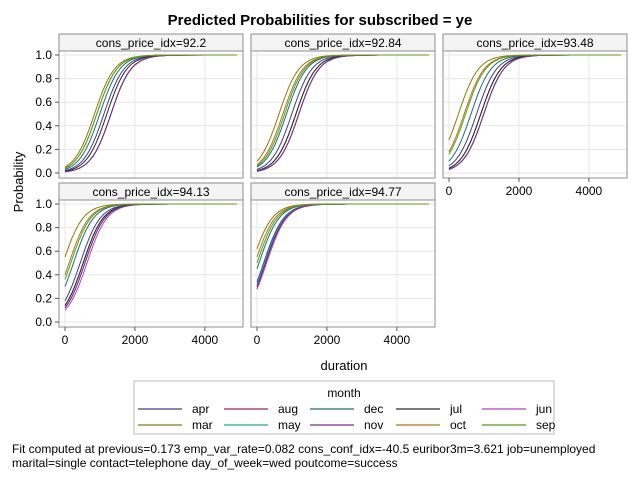  What do you see at coordinates (431, 425) in the screenshot?
I see `legend-item-oct: oct` at bounding box center [431, 425].